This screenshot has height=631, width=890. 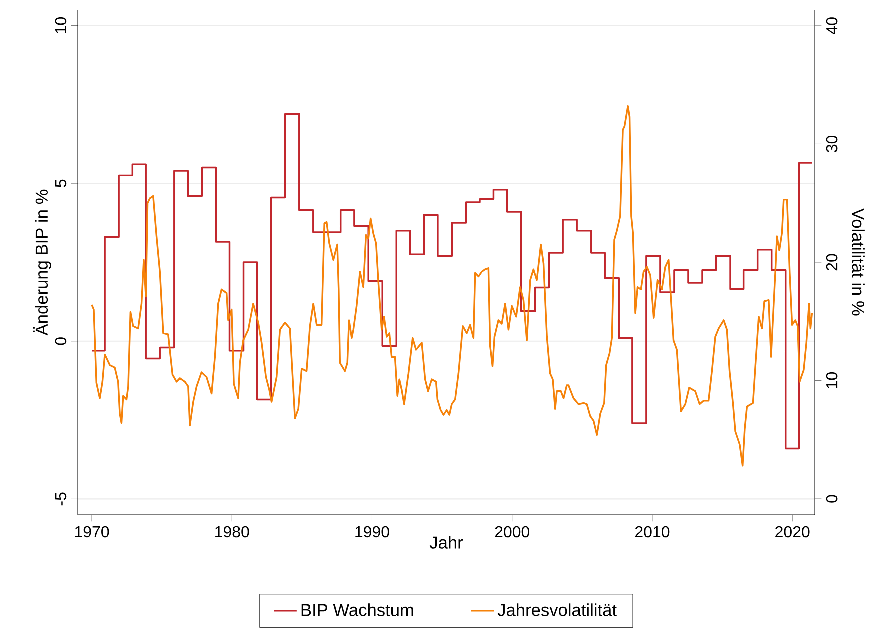 What do you see at coordinates (832, 499) in the screenshot?
I see `y2-tick-label: 0` at bounding box center [832, 499].